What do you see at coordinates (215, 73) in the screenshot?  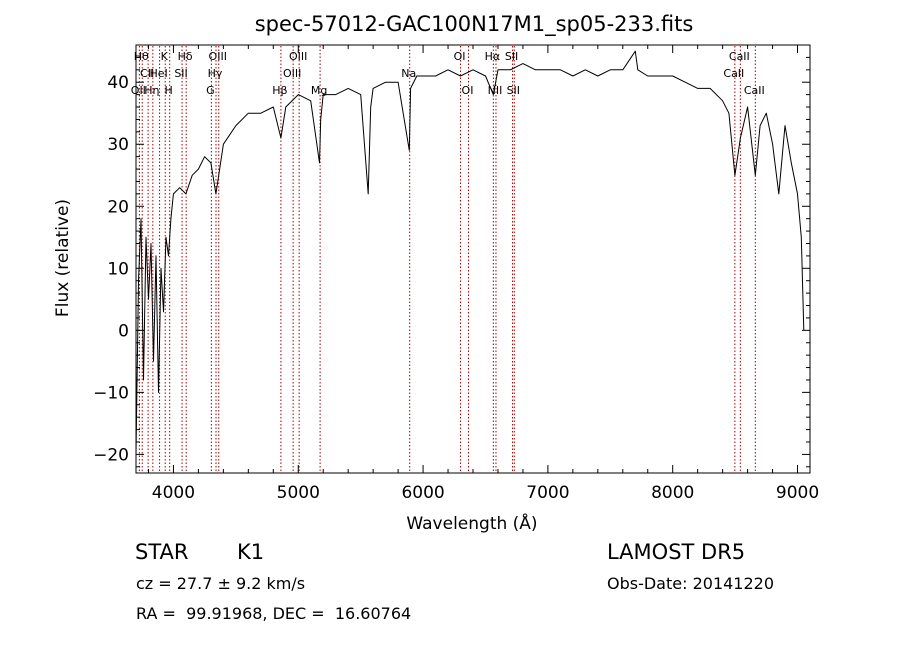 I see `spectral-line-label: Hγ` at bounding box center [215, 73].